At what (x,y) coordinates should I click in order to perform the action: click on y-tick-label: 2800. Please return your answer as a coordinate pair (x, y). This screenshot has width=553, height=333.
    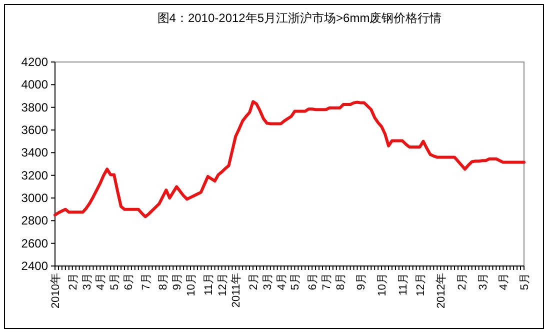
    Looking at the image, I should click on (34, 221).